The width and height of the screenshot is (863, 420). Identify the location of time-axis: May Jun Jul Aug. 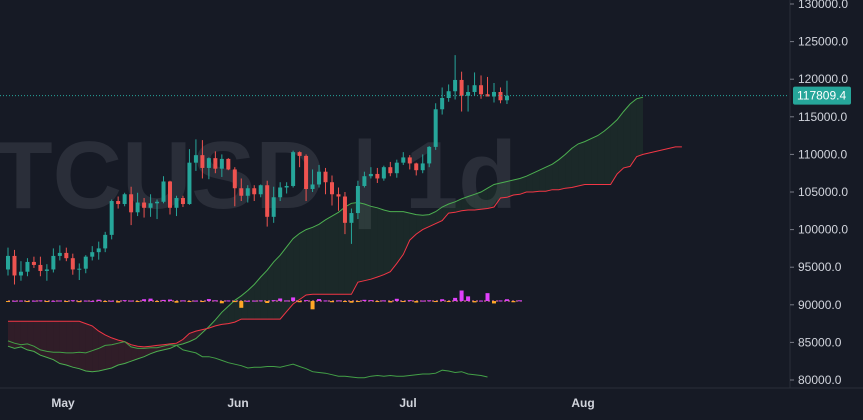
(431, 403).